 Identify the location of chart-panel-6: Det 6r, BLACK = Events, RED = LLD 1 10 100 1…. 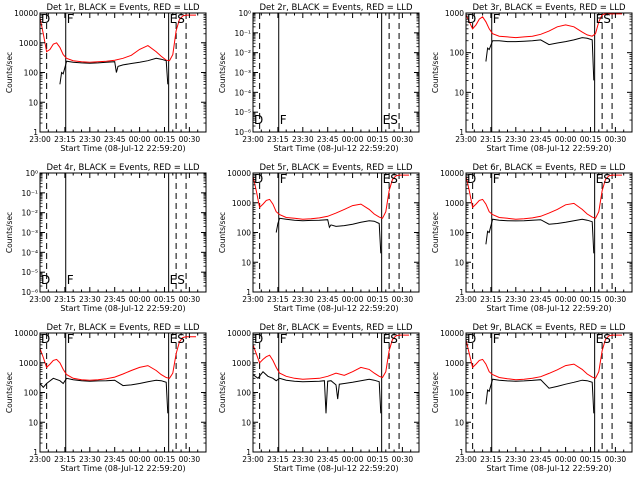
(532, 238).